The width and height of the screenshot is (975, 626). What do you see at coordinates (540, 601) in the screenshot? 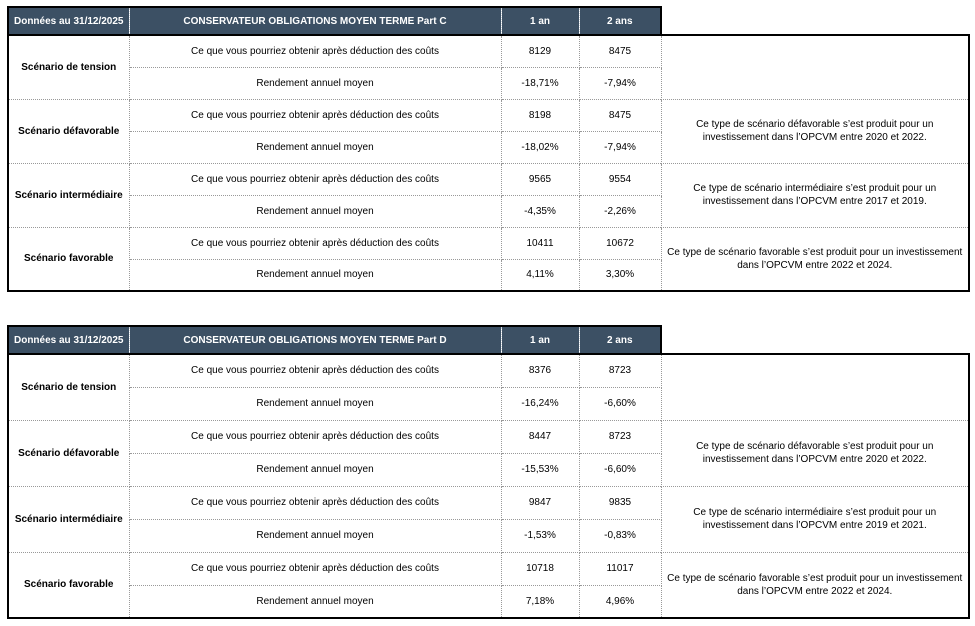
I see `return-1y: 7,18%` at bounding box center [540, 601].